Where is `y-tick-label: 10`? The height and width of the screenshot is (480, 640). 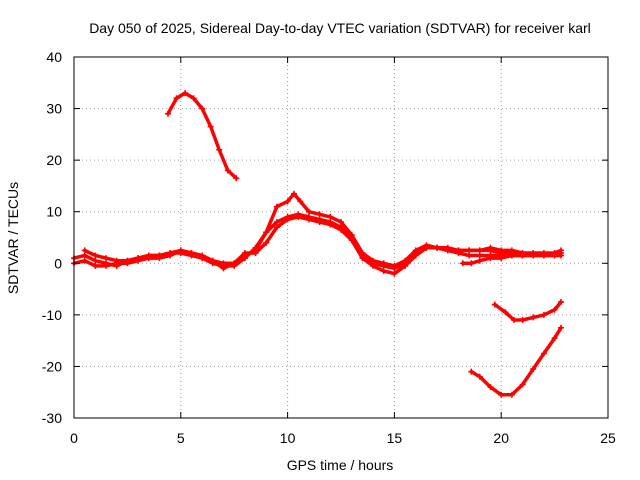
y-tick-label: 10 is located at coordinates (54, 212).